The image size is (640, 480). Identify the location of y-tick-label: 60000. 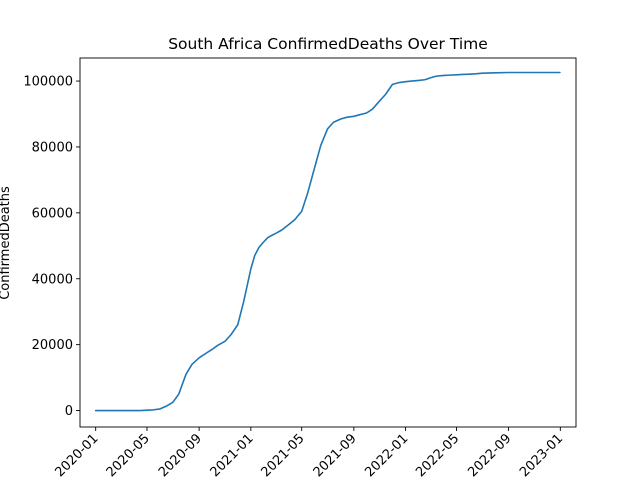
(52, 213).